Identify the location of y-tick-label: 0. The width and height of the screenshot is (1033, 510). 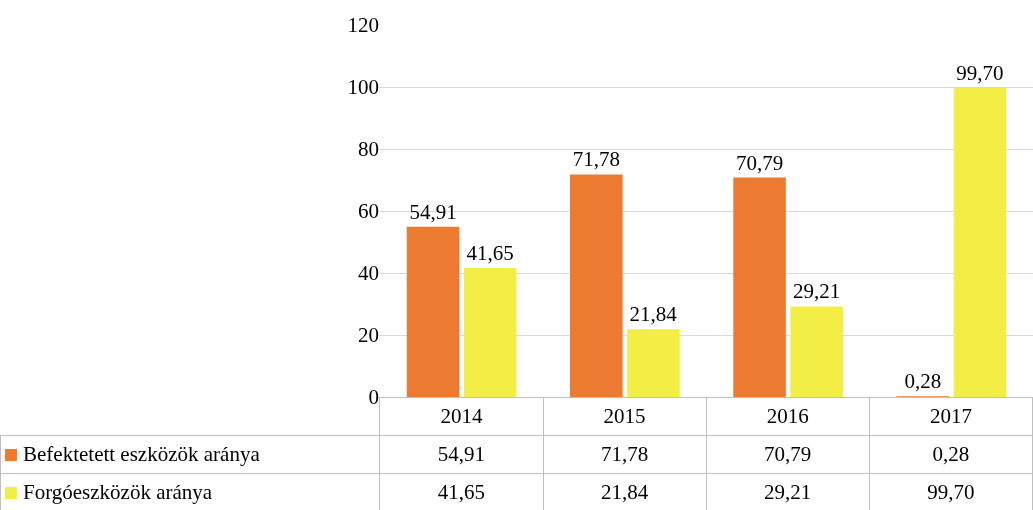
(373, 397).